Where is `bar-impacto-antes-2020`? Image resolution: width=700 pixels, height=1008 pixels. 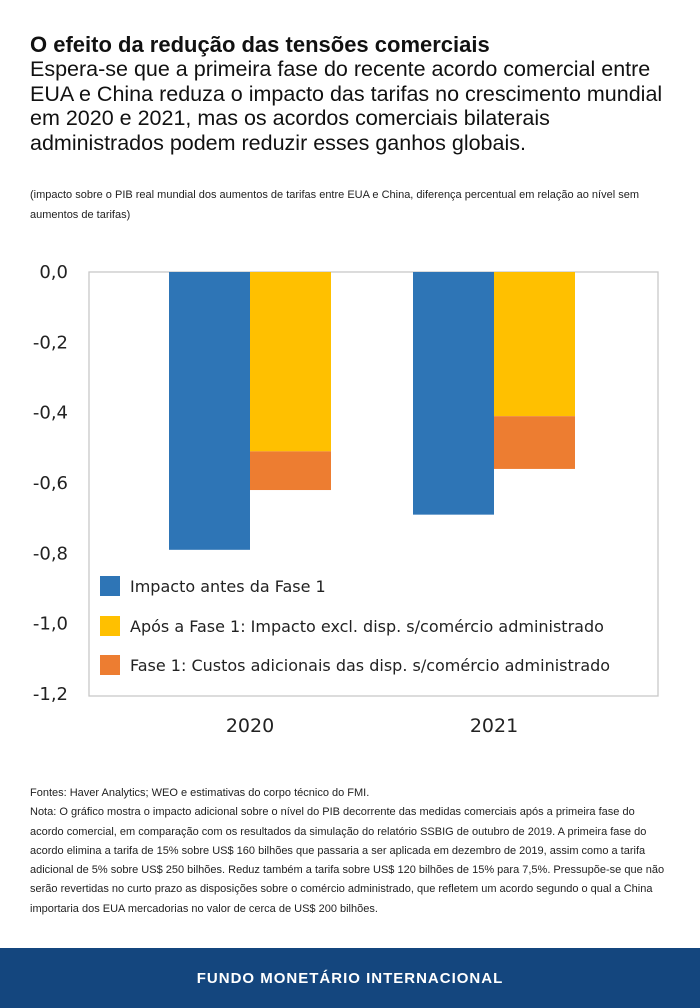
bar-impacto-antes-2020 is located at coordinates (209, 411).